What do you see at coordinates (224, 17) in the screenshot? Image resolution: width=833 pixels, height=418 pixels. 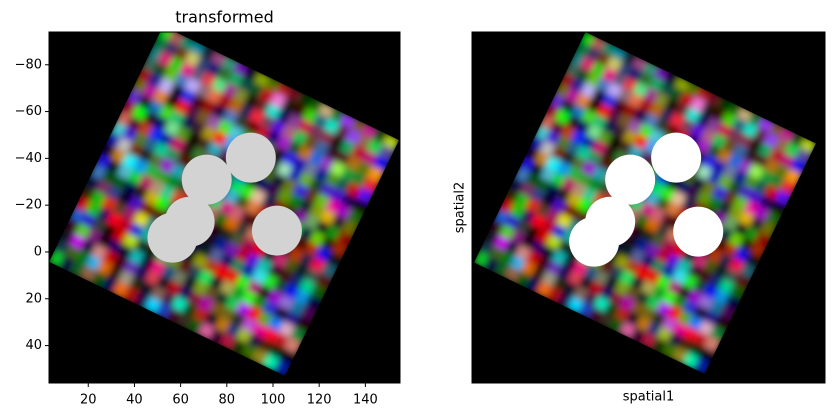 I see `chart-title: transformed` at bounding box center [224, 17].